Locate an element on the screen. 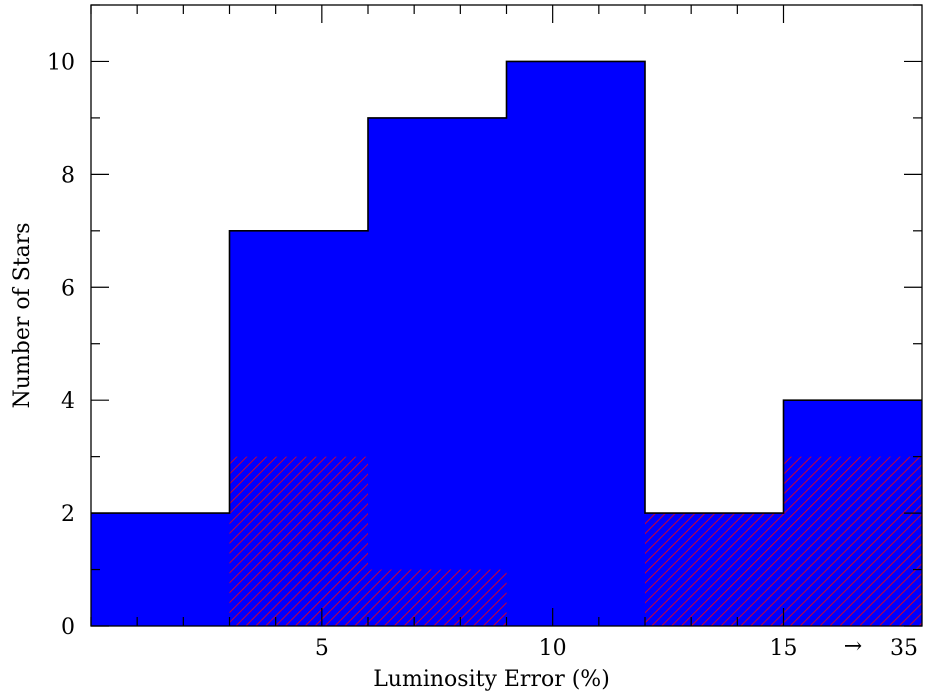 Image resolution: width=926 pixels, height=693 pixels. y-tick-label-10: 10 is located at coordinates (61, 62).